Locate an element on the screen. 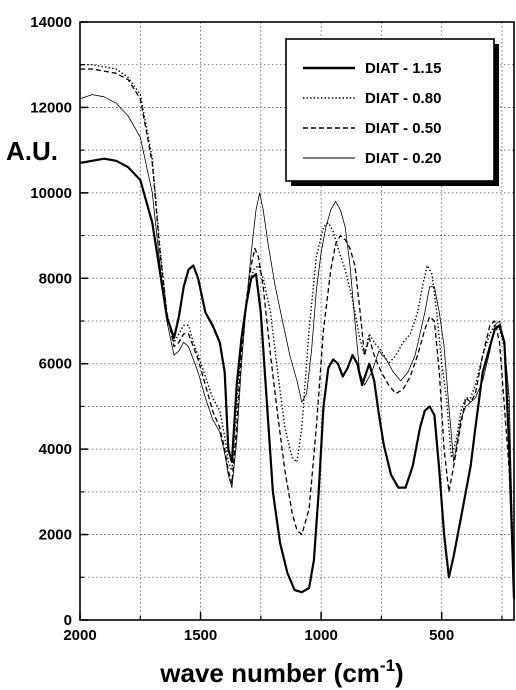 This screenshot has height=690, width=516. y-tick-label: 6000 is located at coordinates (55, 364).